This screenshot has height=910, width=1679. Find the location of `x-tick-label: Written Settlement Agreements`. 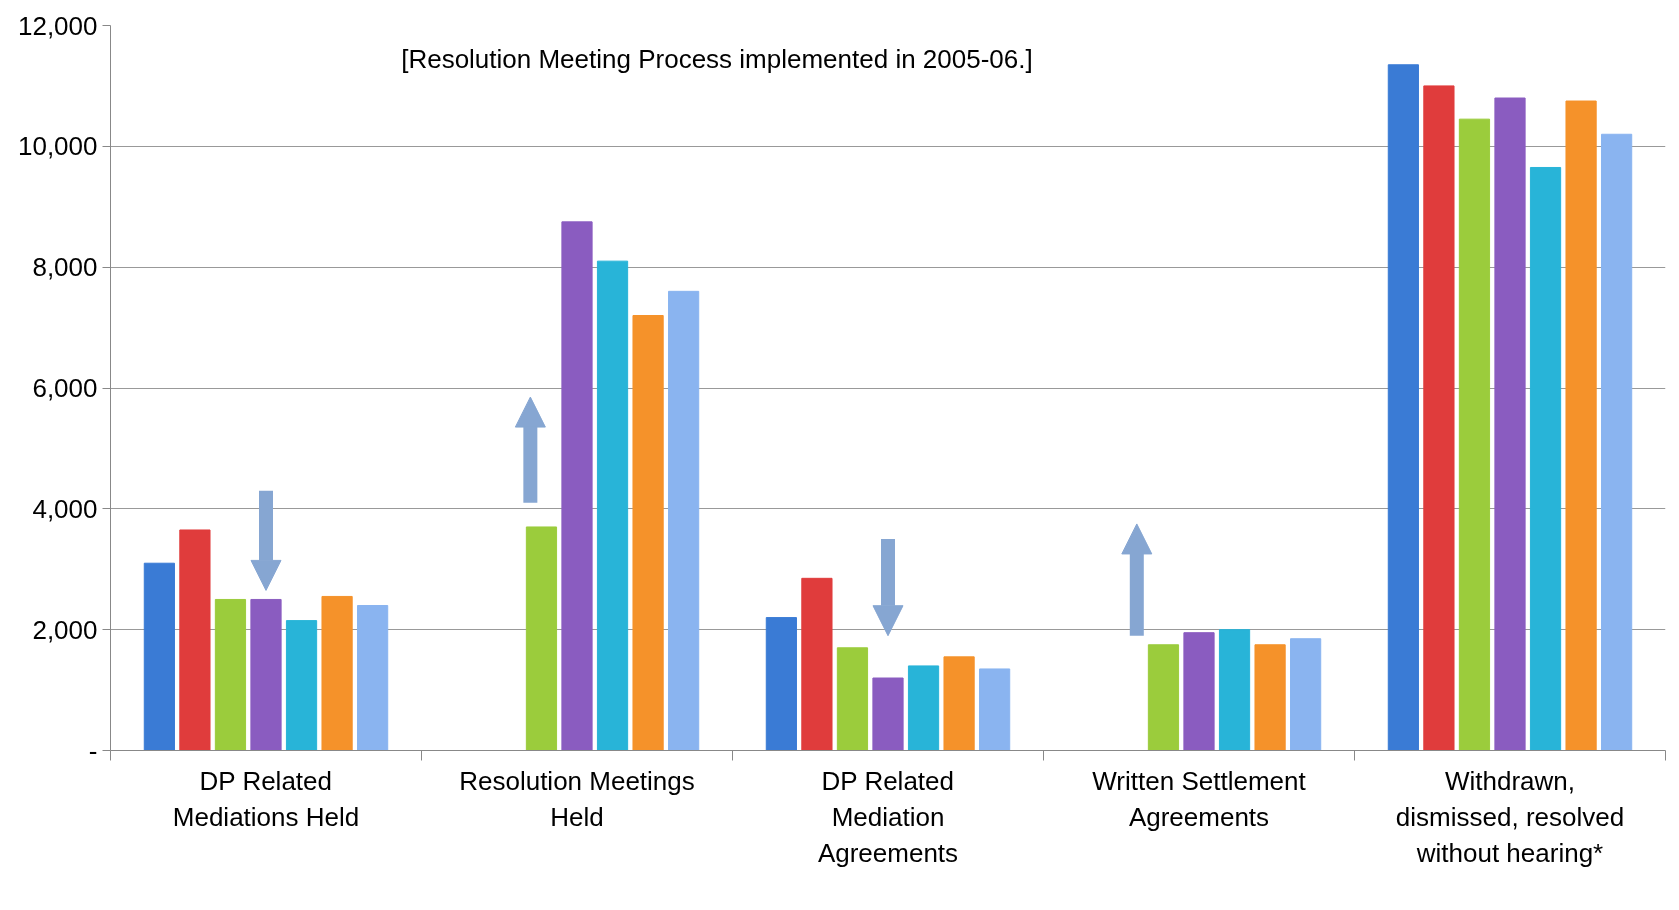

x-tick-label: Written Settlement Agreements is located at coordinates (1199, 798).